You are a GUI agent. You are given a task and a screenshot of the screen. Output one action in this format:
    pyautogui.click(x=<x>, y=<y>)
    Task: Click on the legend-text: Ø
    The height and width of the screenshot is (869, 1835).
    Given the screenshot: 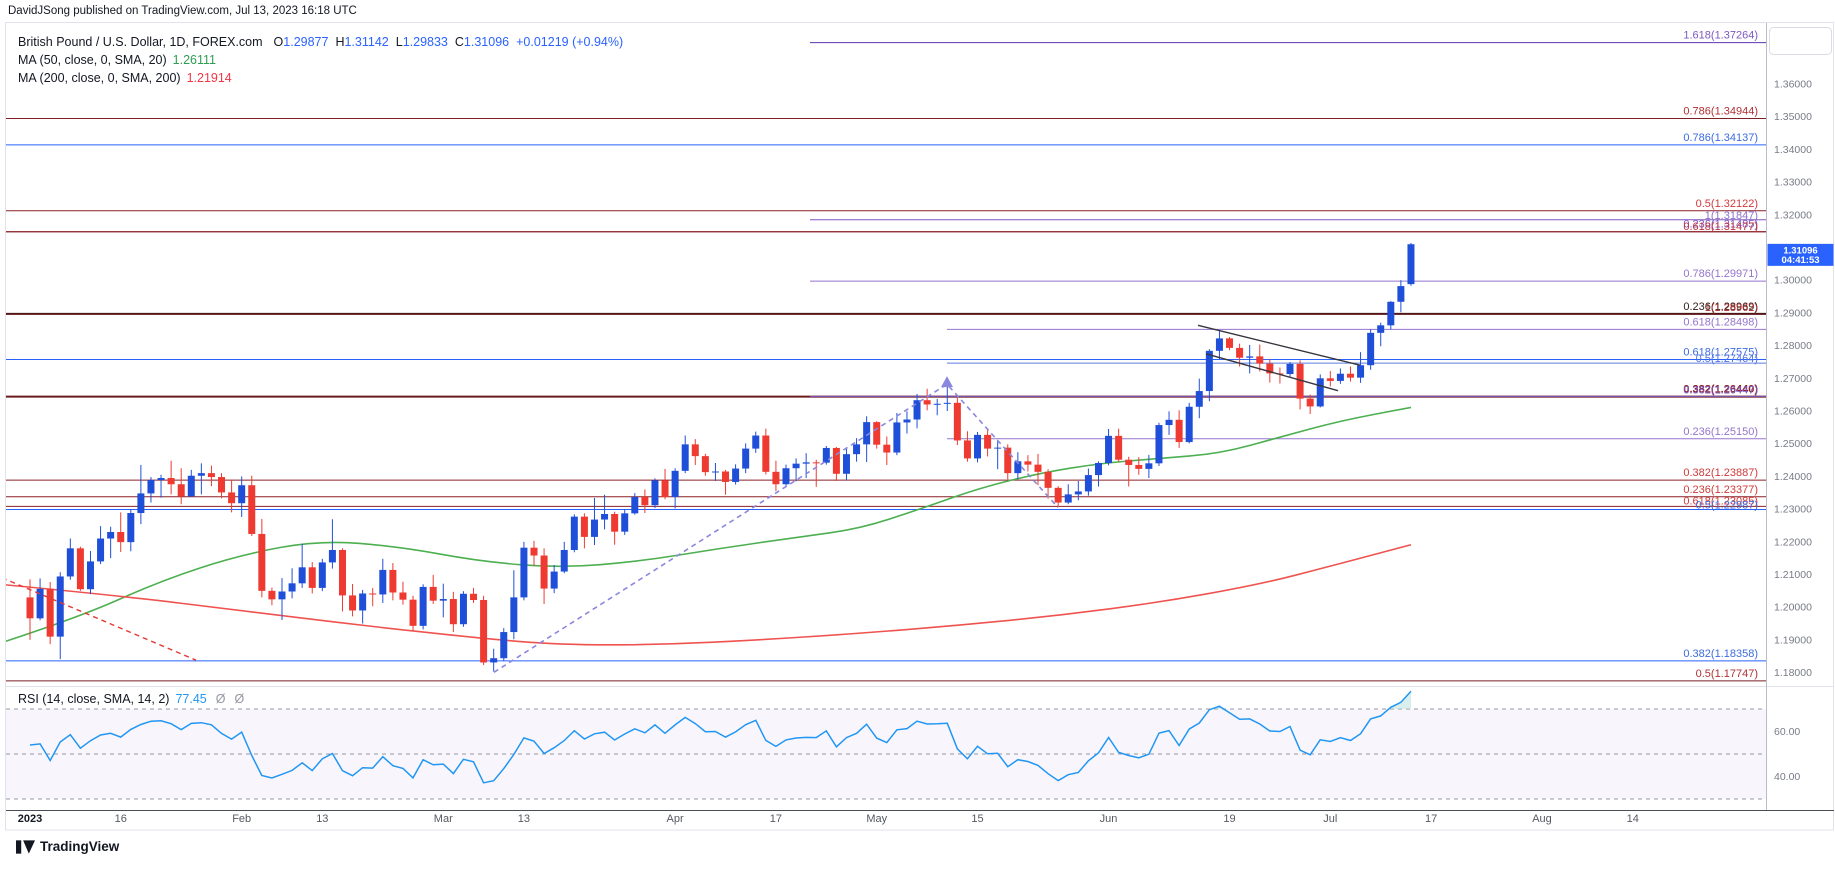 What is the action you would take?
    pyautogui.click(x=239, y=699)
    